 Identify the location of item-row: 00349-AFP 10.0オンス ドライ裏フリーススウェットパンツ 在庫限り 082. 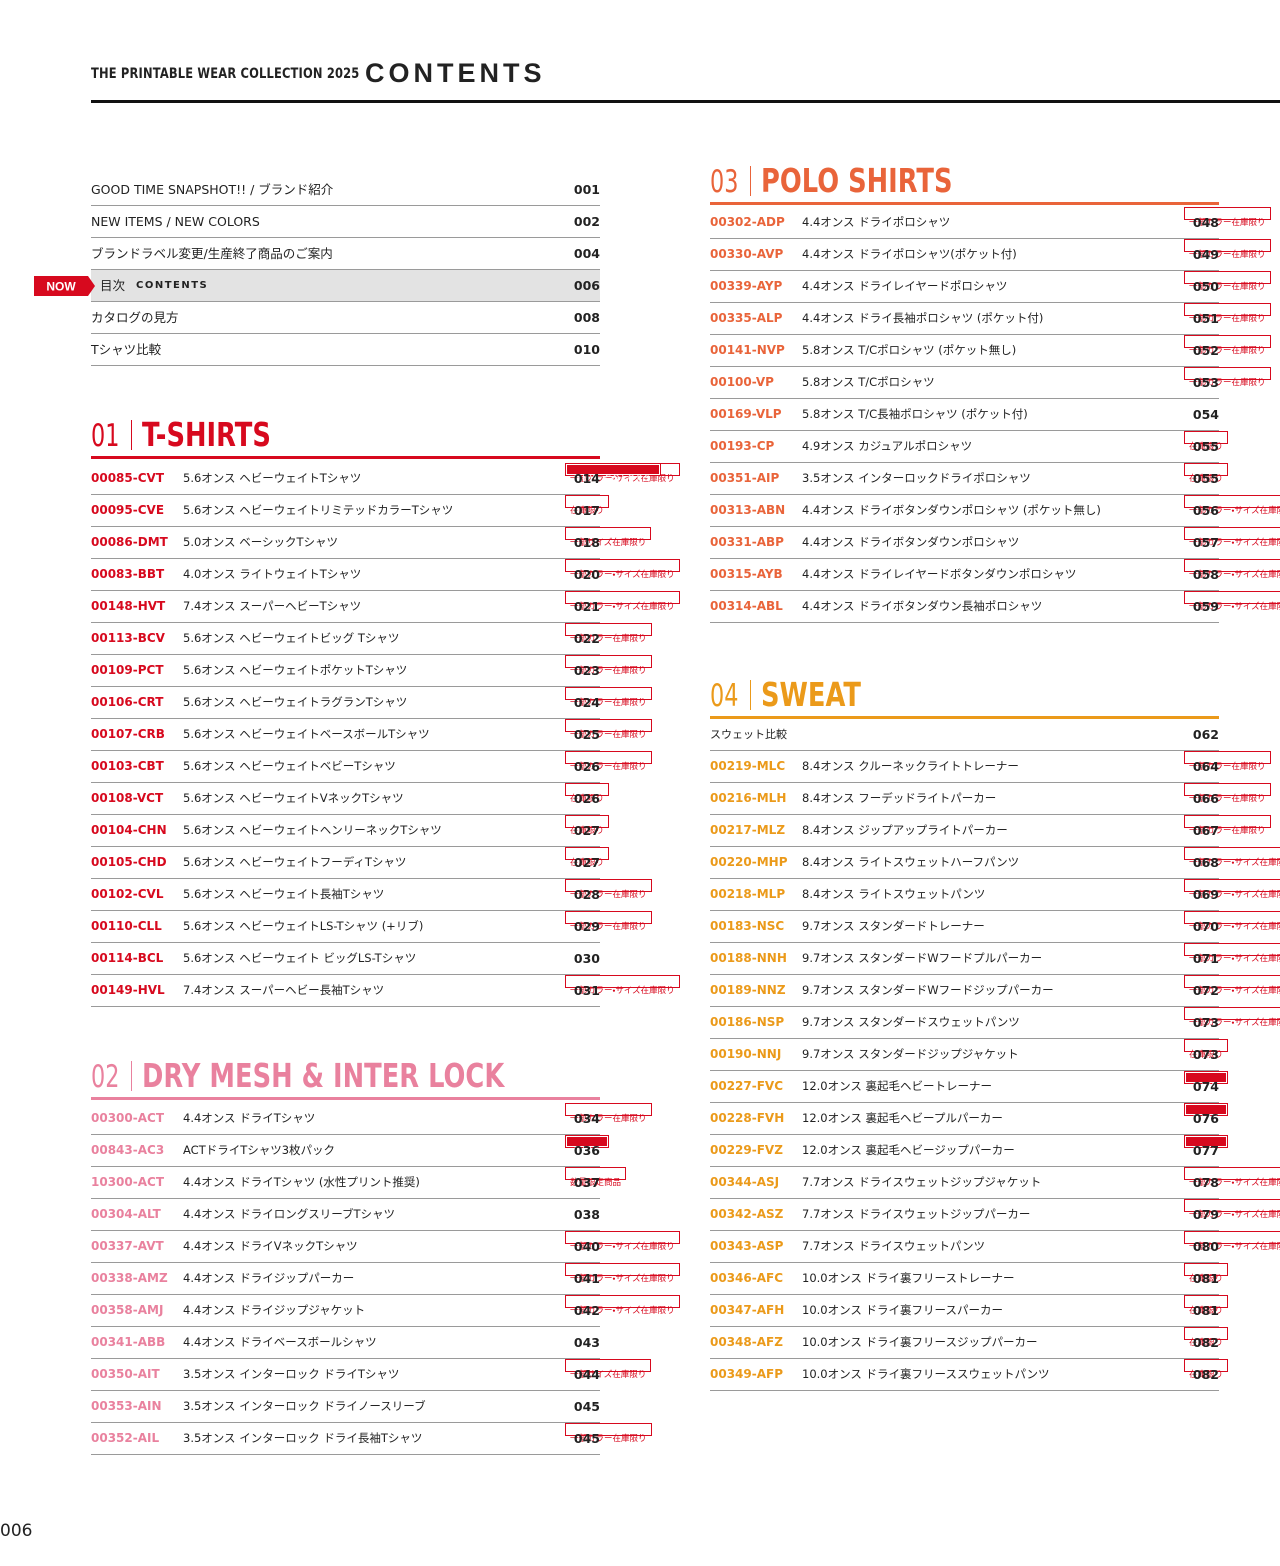
(969, 1375).